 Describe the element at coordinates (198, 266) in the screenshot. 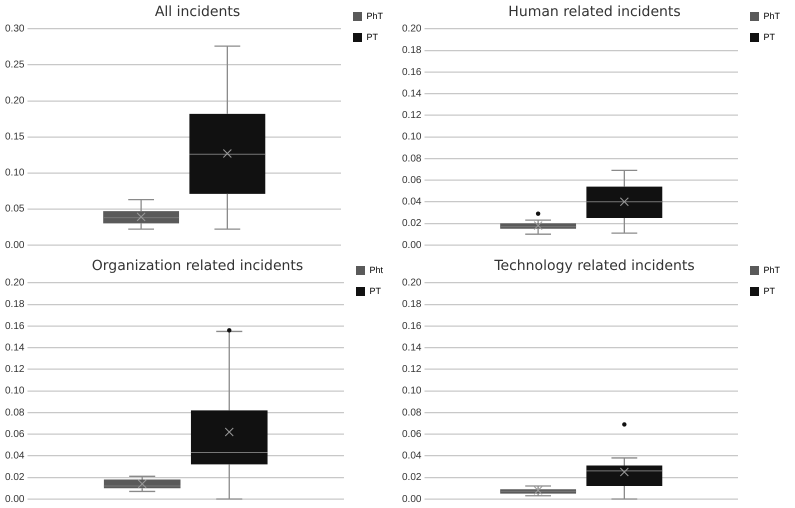

I see `chart-title: Organization related incidents` at that location.